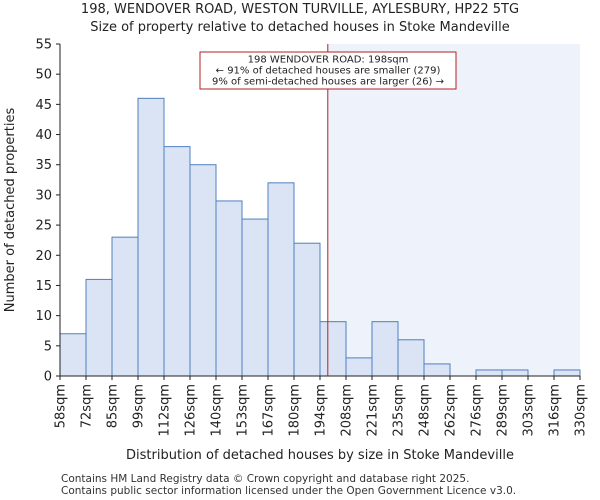 The image size is (600, 500). I want to click on x-tick-label: 303sqm, so click(529, 410).